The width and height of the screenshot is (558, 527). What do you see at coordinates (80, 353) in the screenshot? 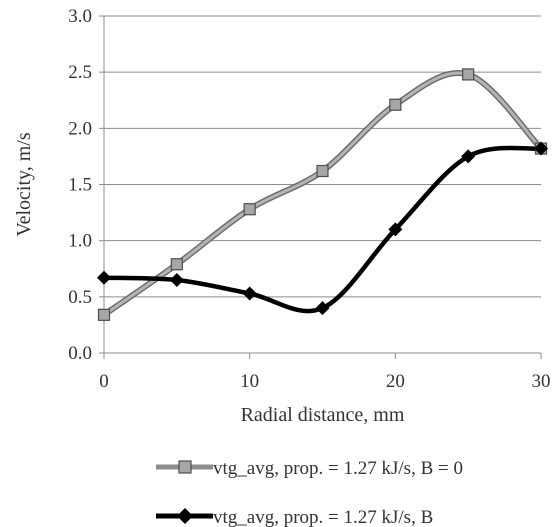
I see `y-tick-label: 0.0` at bounding box center [80, 353].